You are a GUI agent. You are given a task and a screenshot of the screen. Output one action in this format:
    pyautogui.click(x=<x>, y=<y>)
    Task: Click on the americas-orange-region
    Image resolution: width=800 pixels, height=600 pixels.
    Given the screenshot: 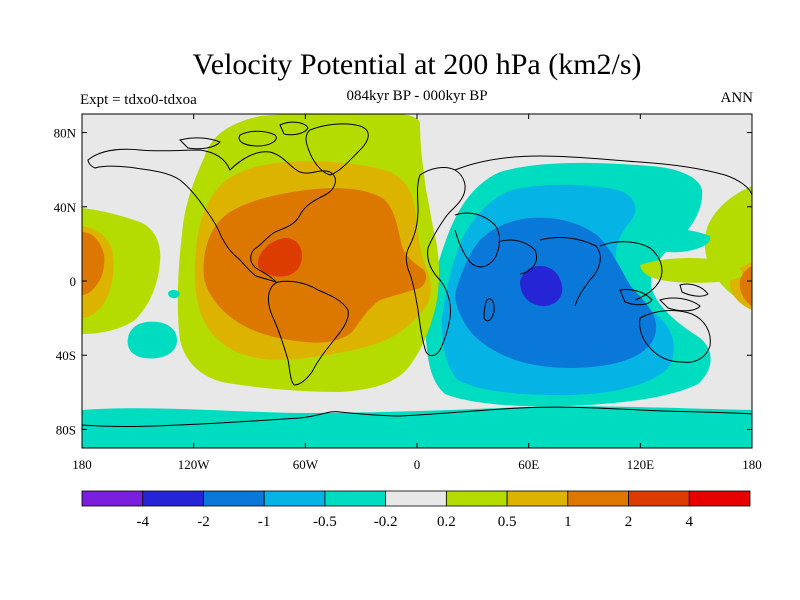 What is the action you would take?
    pyautogui.click(x=315, y=265)
    